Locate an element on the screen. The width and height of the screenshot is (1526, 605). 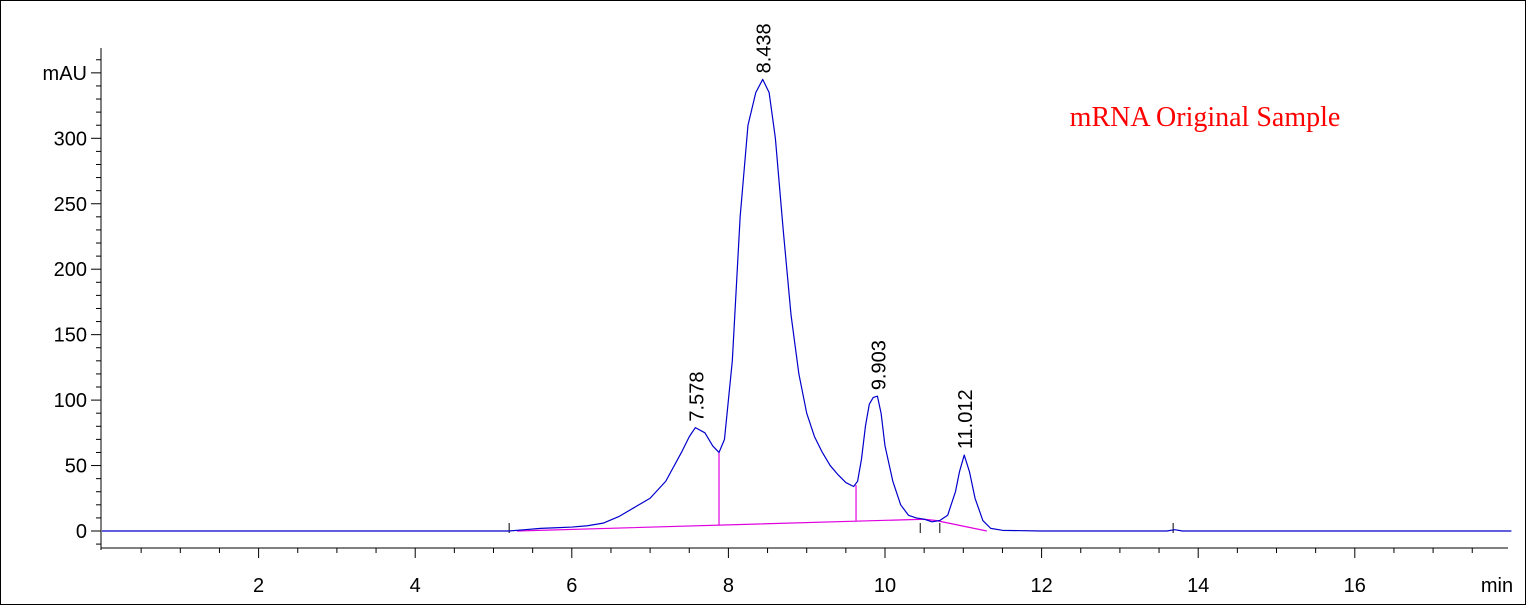
x-tick-label: 10 is located at coordinates (885, 586).